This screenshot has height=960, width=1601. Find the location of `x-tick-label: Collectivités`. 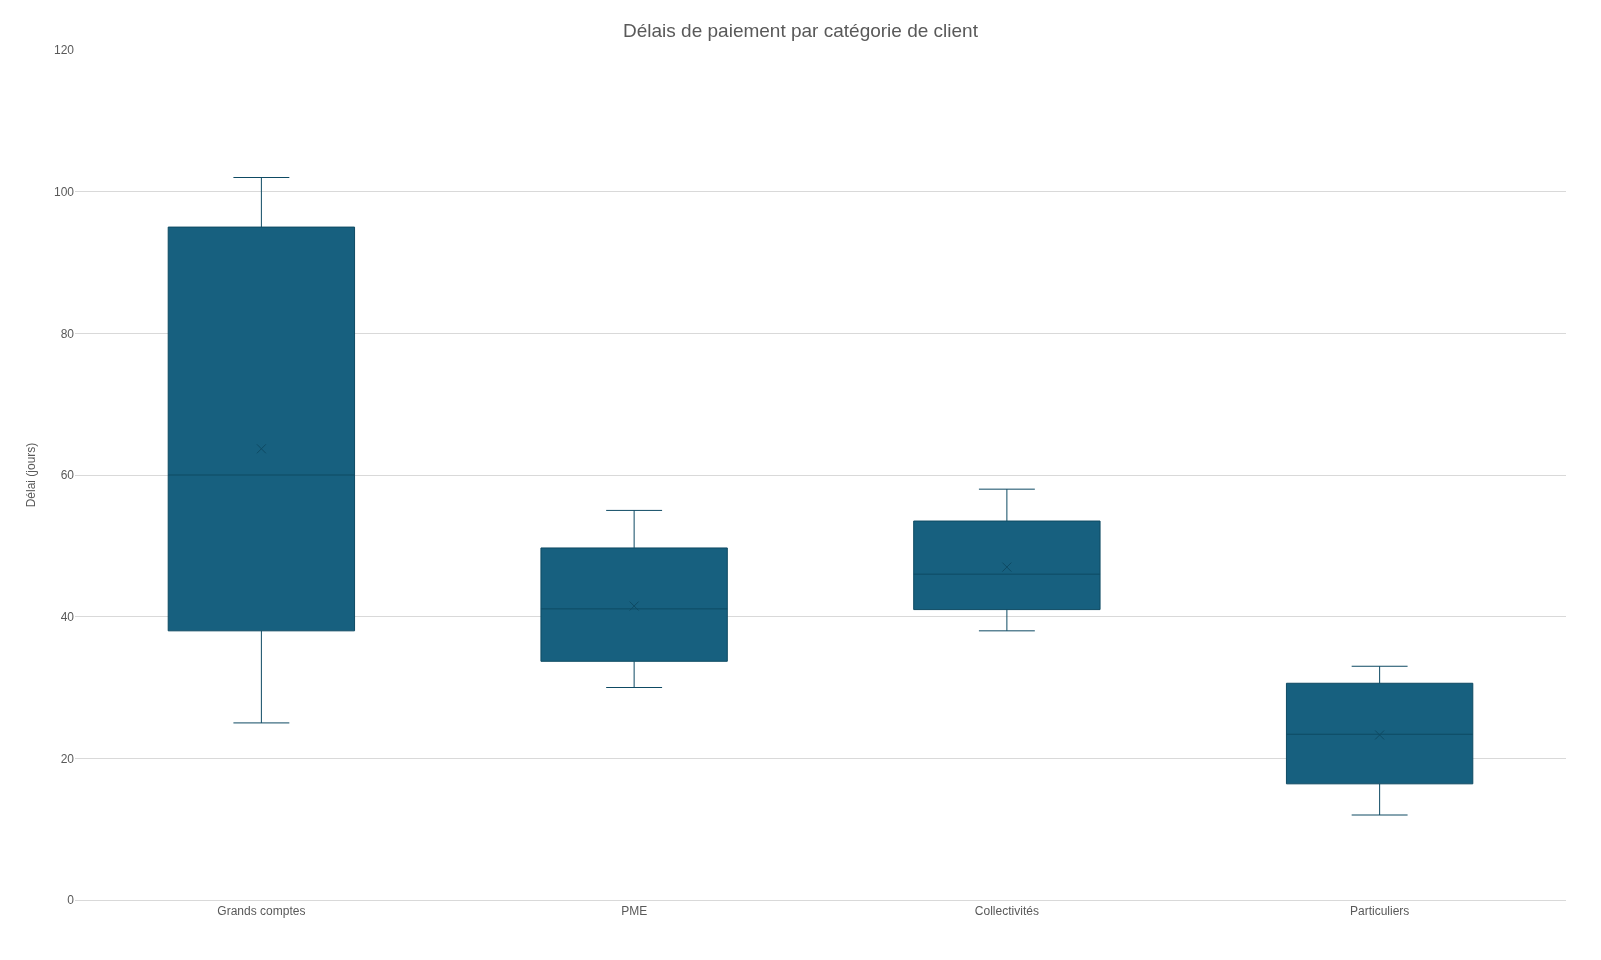

x-tick-label: Collectivités is located at coordinates (1006, 911).